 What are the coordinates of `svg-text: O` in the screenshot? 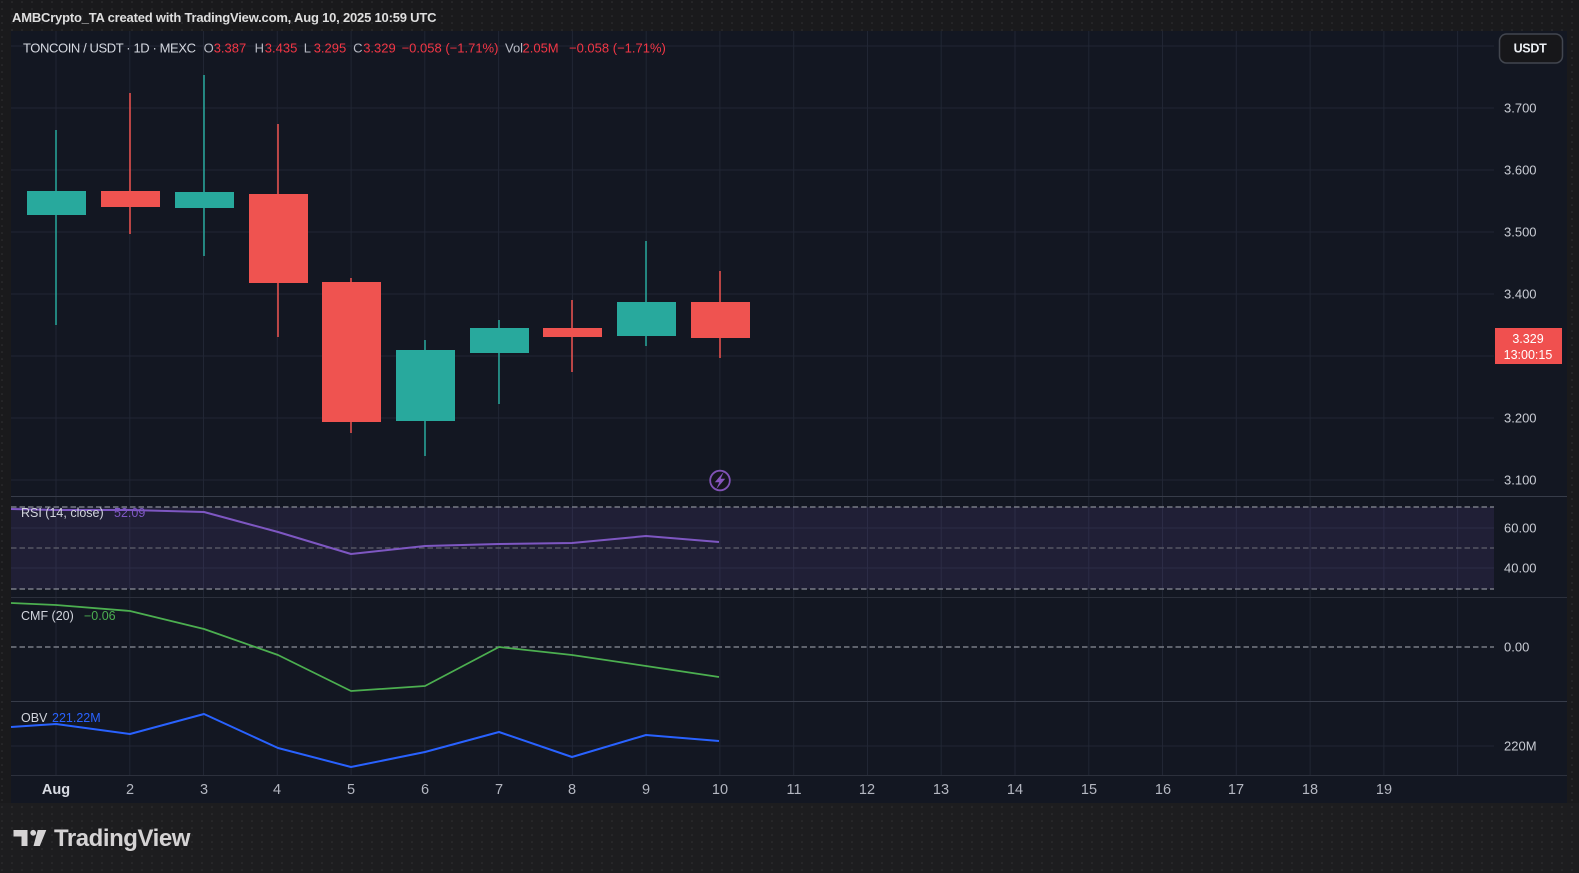 It's located at (209, 48).